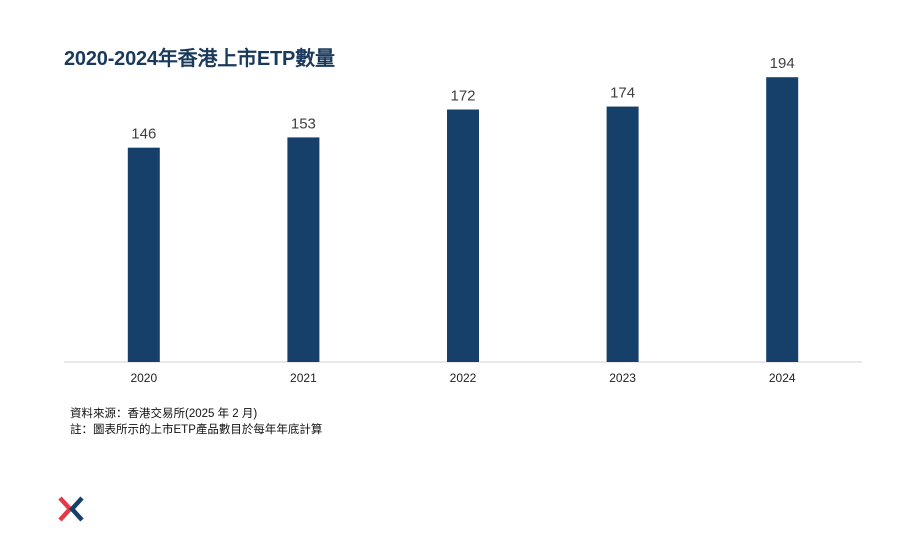  I want to click on x-tick-2022: 2022, so click(463, 378).